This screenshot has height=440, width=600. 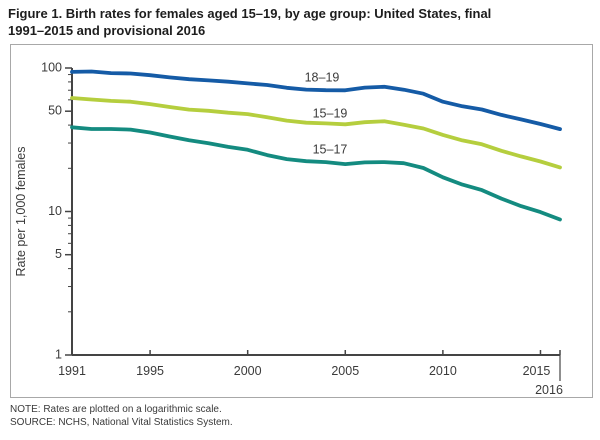 I want to click on x-tick-label: 2010, so click(x=443, y=371).